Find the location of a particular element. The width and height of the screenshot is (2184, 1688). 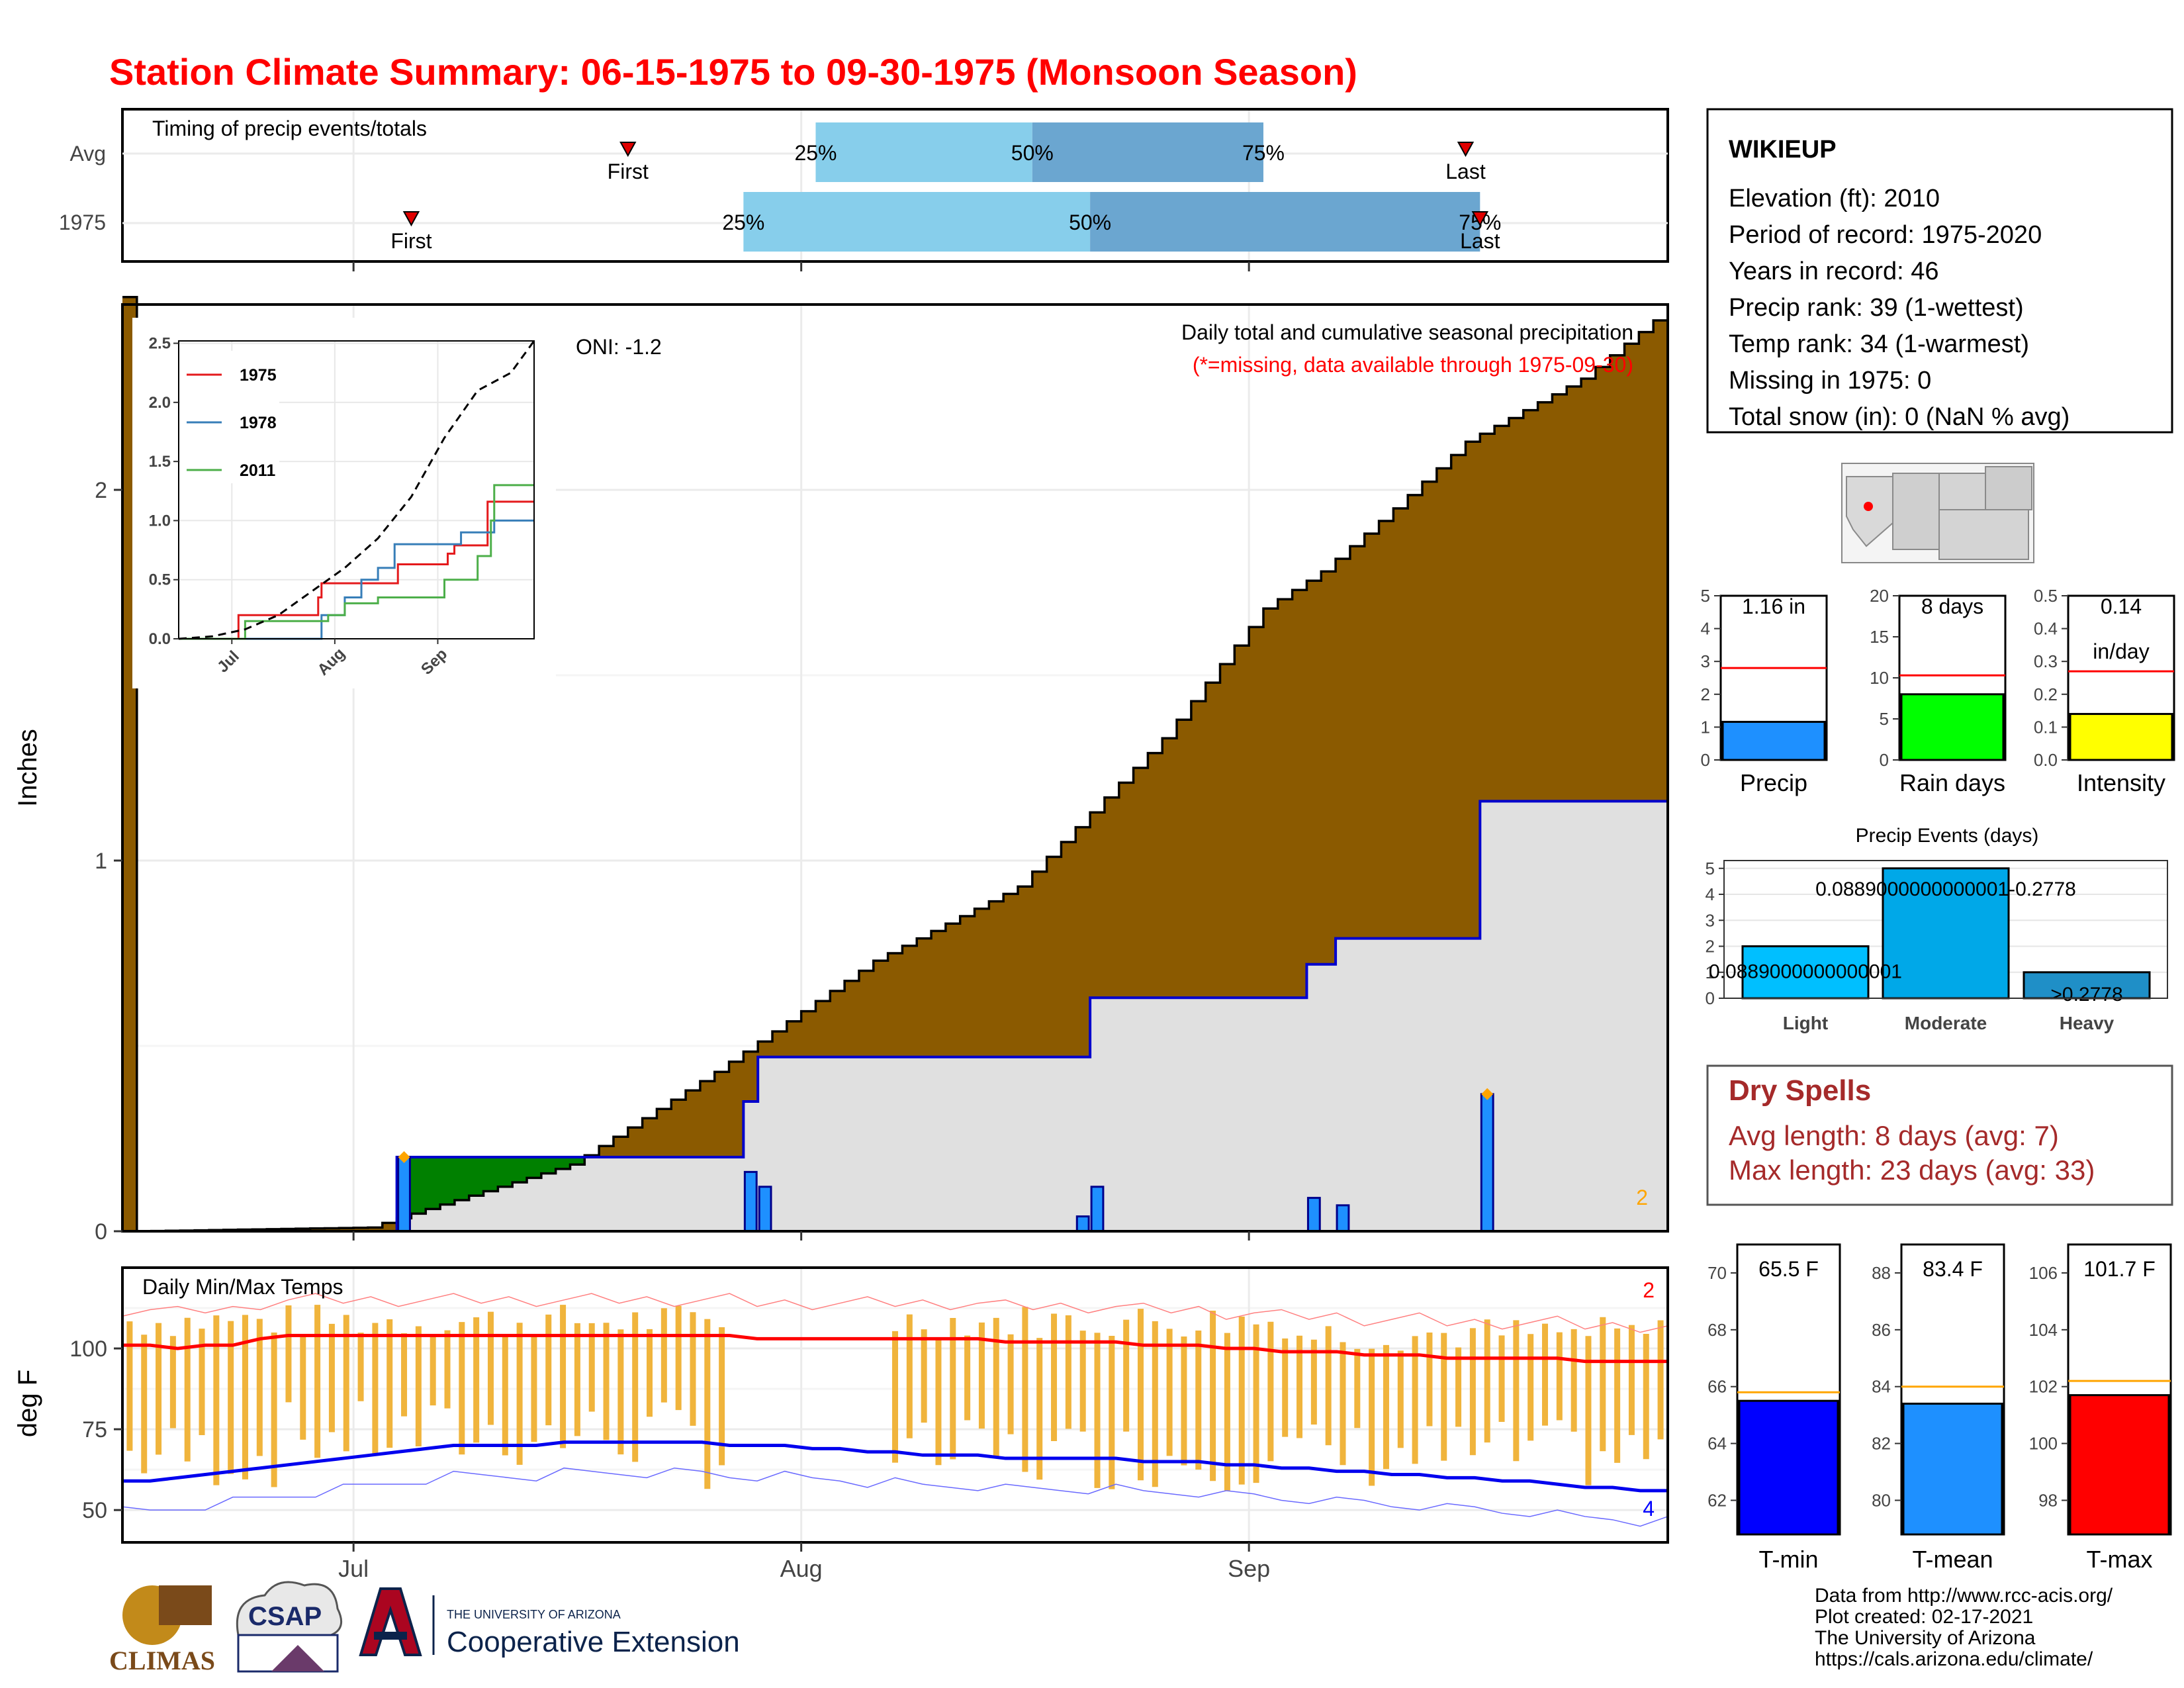

temp-corner-top: 2 is located at coordinates (1649, 1290).